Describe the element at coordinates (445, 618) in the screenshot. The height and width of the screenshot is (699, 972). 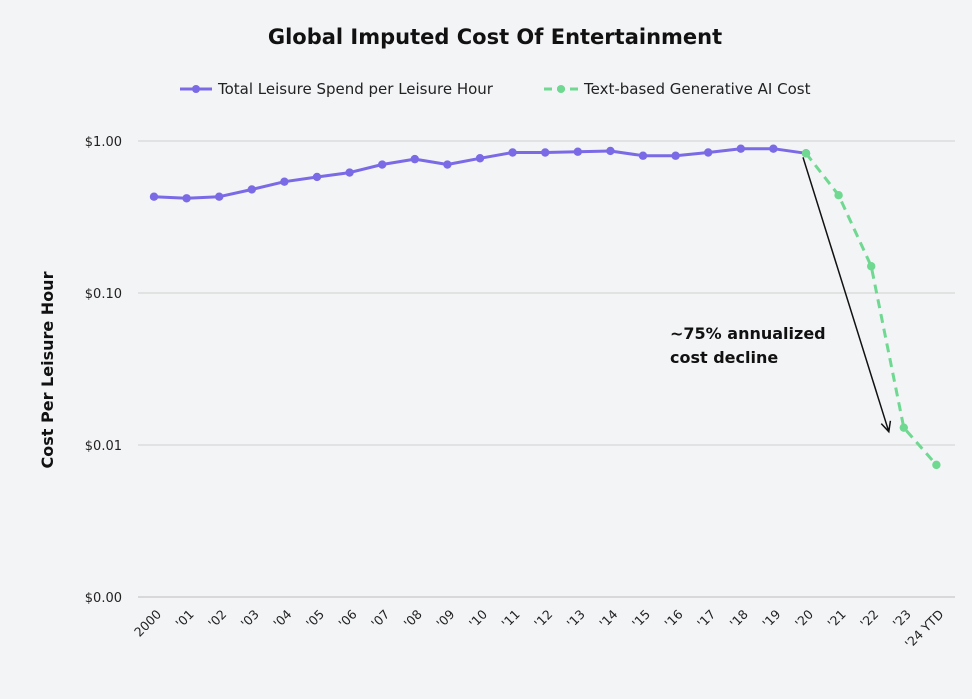
I see `x-tick-label: '09` at that location.